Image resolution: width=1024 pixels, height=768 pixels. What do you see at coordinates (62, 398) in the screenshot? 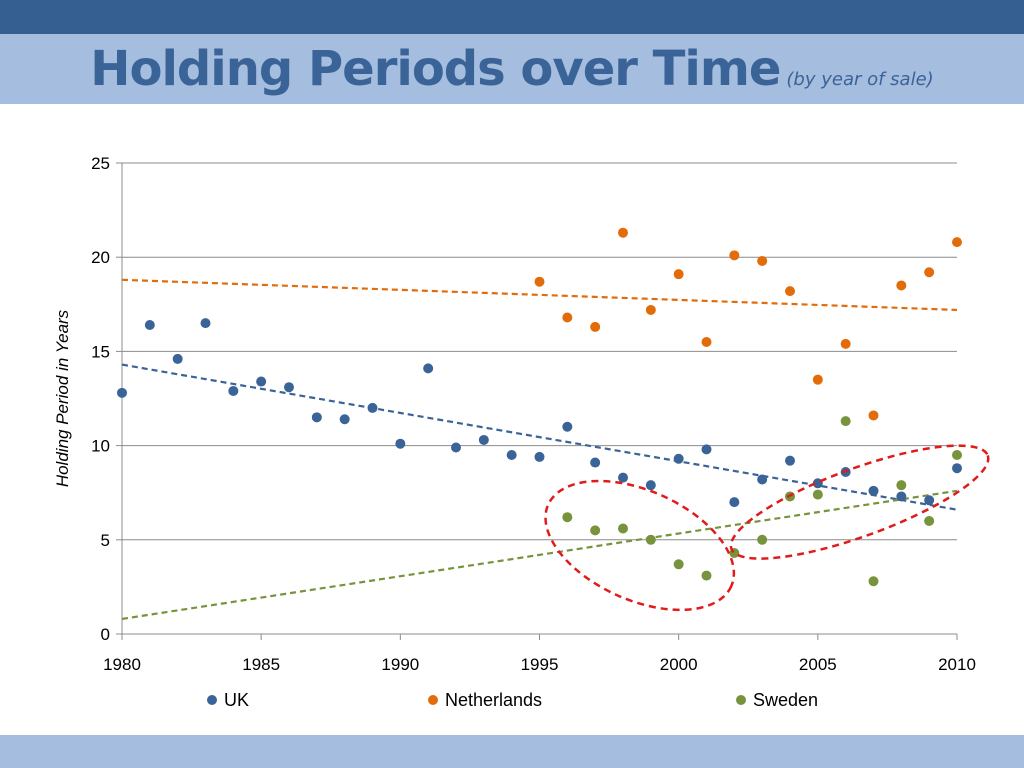
I see `y-axis-label: Holding Period in Years` at bounding box center [62, 398].